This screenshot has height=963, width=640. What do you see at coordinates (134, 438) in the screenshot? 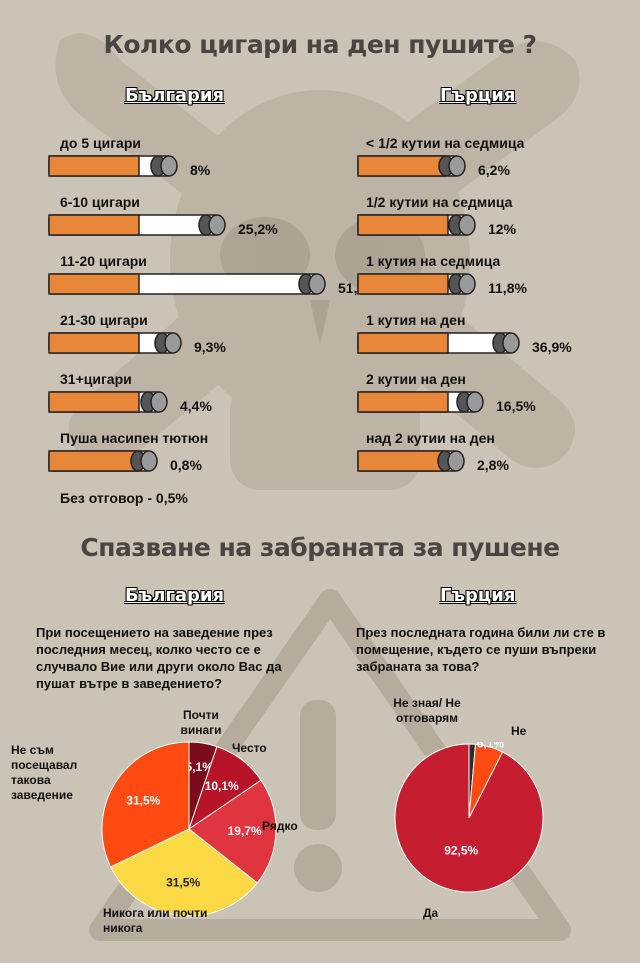
I see `bulgaria-category-label-5: Пуша насипен тютюн` at bounding box center [134, 438].